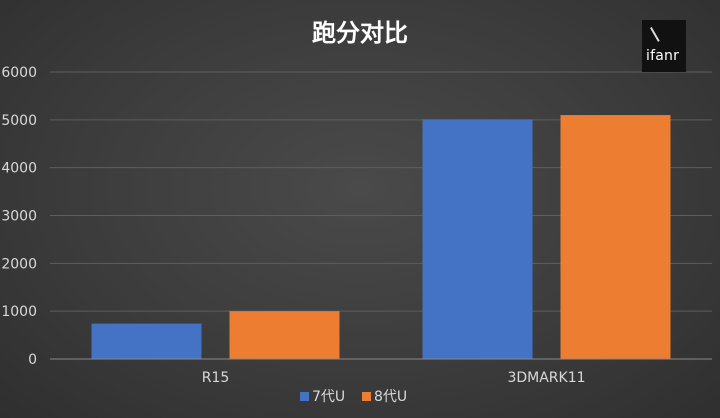  What do you see at coordinates (546, 378) in the screenshot?
I see `x-tick-label: 3DMARK11` at bounding box center [546, 378].